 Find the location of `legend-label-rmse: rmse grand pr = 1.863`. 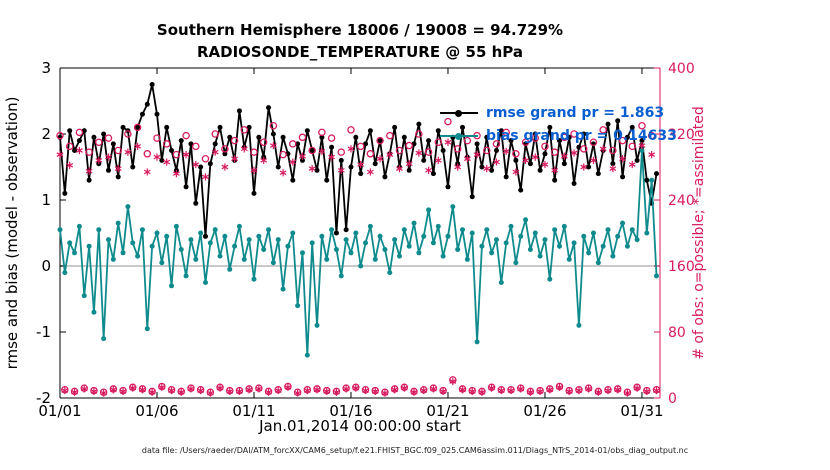

legend-label-rmse: rmse grand pr = 1.863 is located at coordinates (575, 112).